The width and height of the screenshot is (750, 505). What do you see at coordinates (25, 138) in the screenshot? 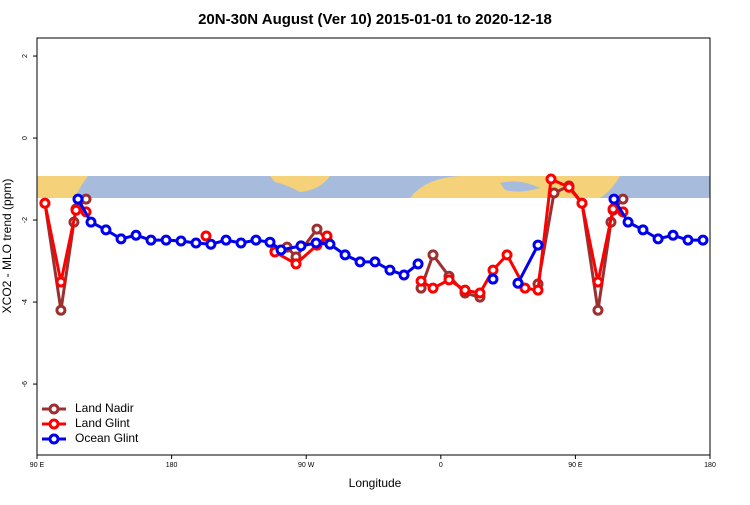
I see `y-tick-label: 0` at bounding box center [25, 138].